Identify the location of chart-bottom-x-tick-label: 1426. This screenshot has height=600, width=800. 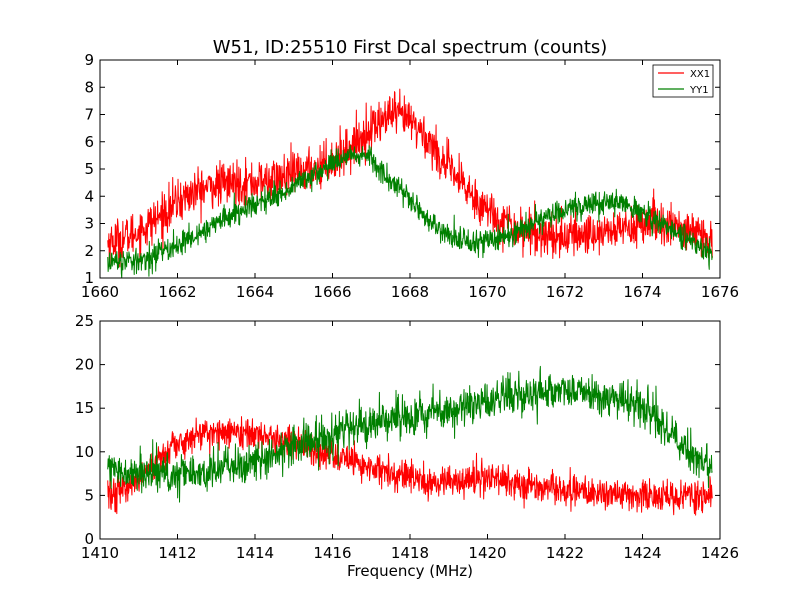
(720, 553).